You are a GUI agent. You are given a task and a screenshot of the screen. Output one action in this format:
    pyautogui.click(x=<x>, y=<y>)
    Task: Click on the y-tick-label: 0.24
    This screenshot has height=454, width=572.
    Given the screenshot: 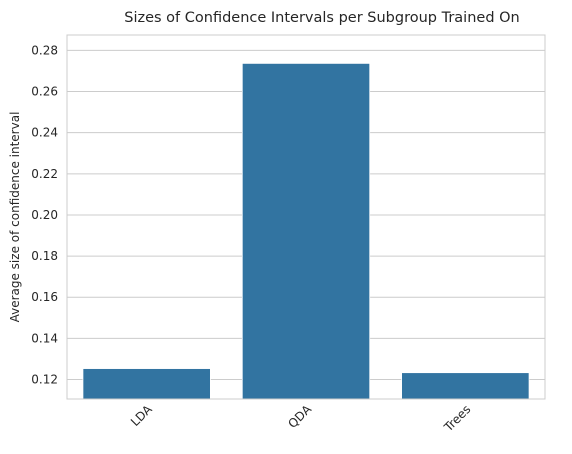 What is the action you would take?
    pyautogui.click(x=44, y=133)
    